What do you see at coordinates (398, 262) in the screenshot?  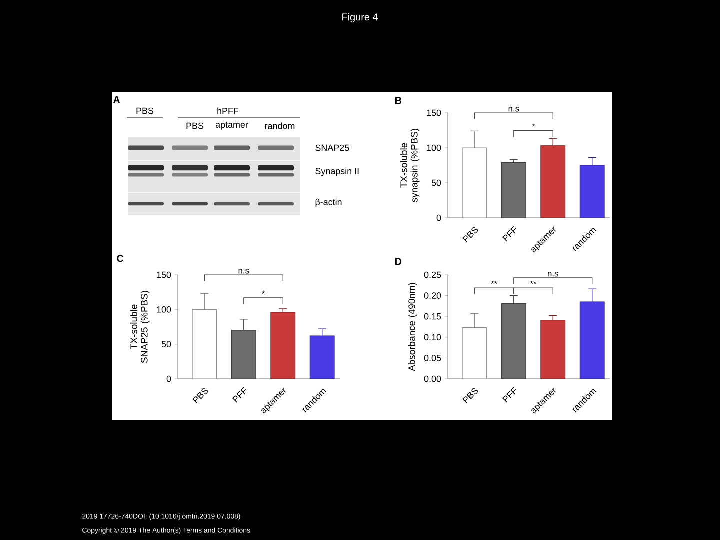 I see `chart-title: D` at bounding box center [398, 262].